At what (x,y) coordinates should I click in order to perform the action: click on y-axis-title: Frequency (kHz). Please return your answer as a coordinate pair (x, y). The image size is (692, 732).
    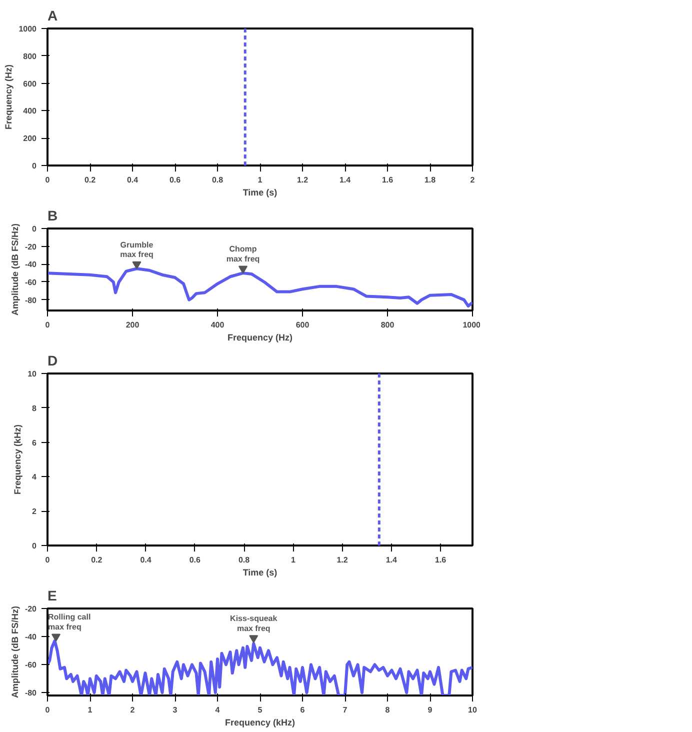
    Looking at the image, I should click on (17, 459).